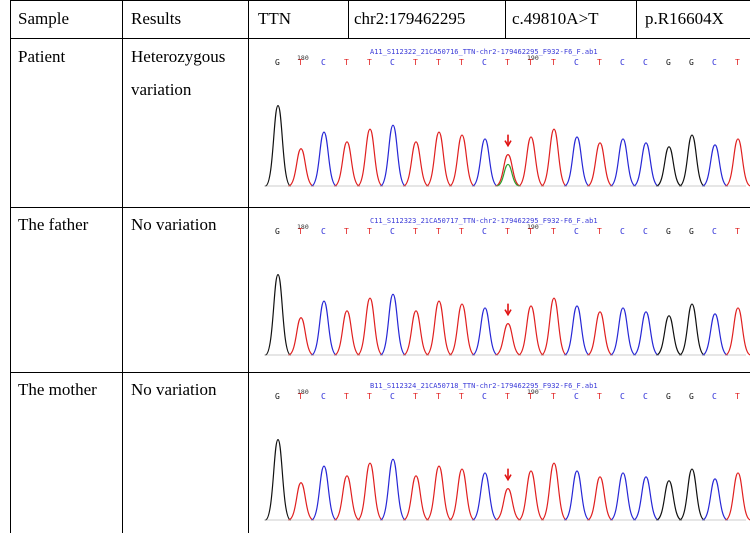 The height and width of the screenshot is (533, 750). What do you see at coordinates (380, 0) in the screenshot?
I see `table-top-border` at bounding box center [380, 0].